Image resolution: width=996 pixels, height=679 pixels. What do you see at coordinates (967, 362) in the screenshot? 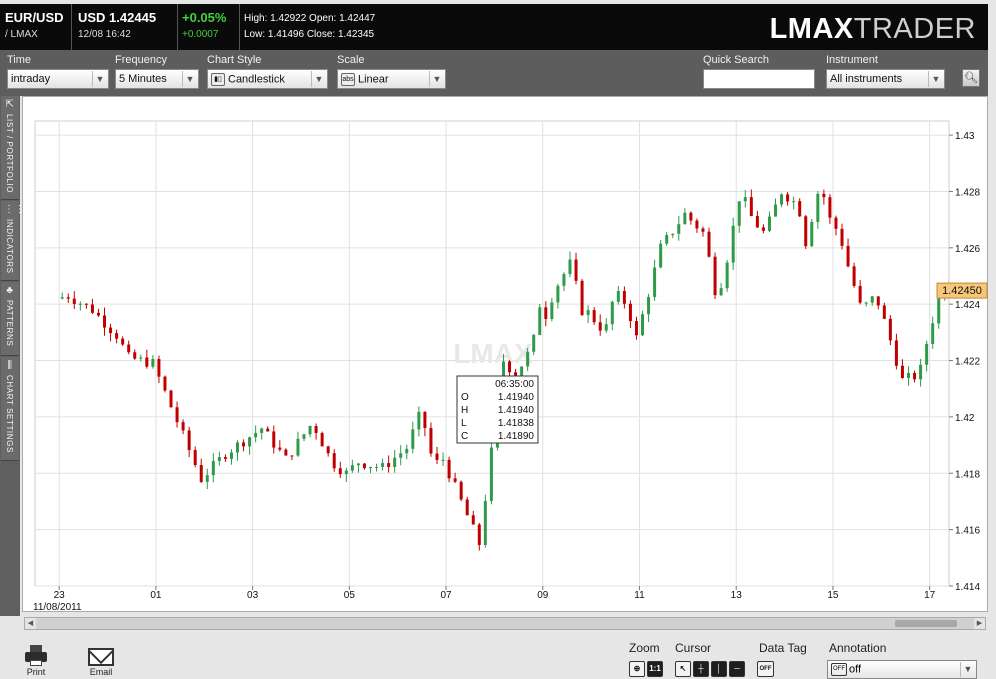
I see `y-tick-label: 1.422` at bounding box center [967, 362].